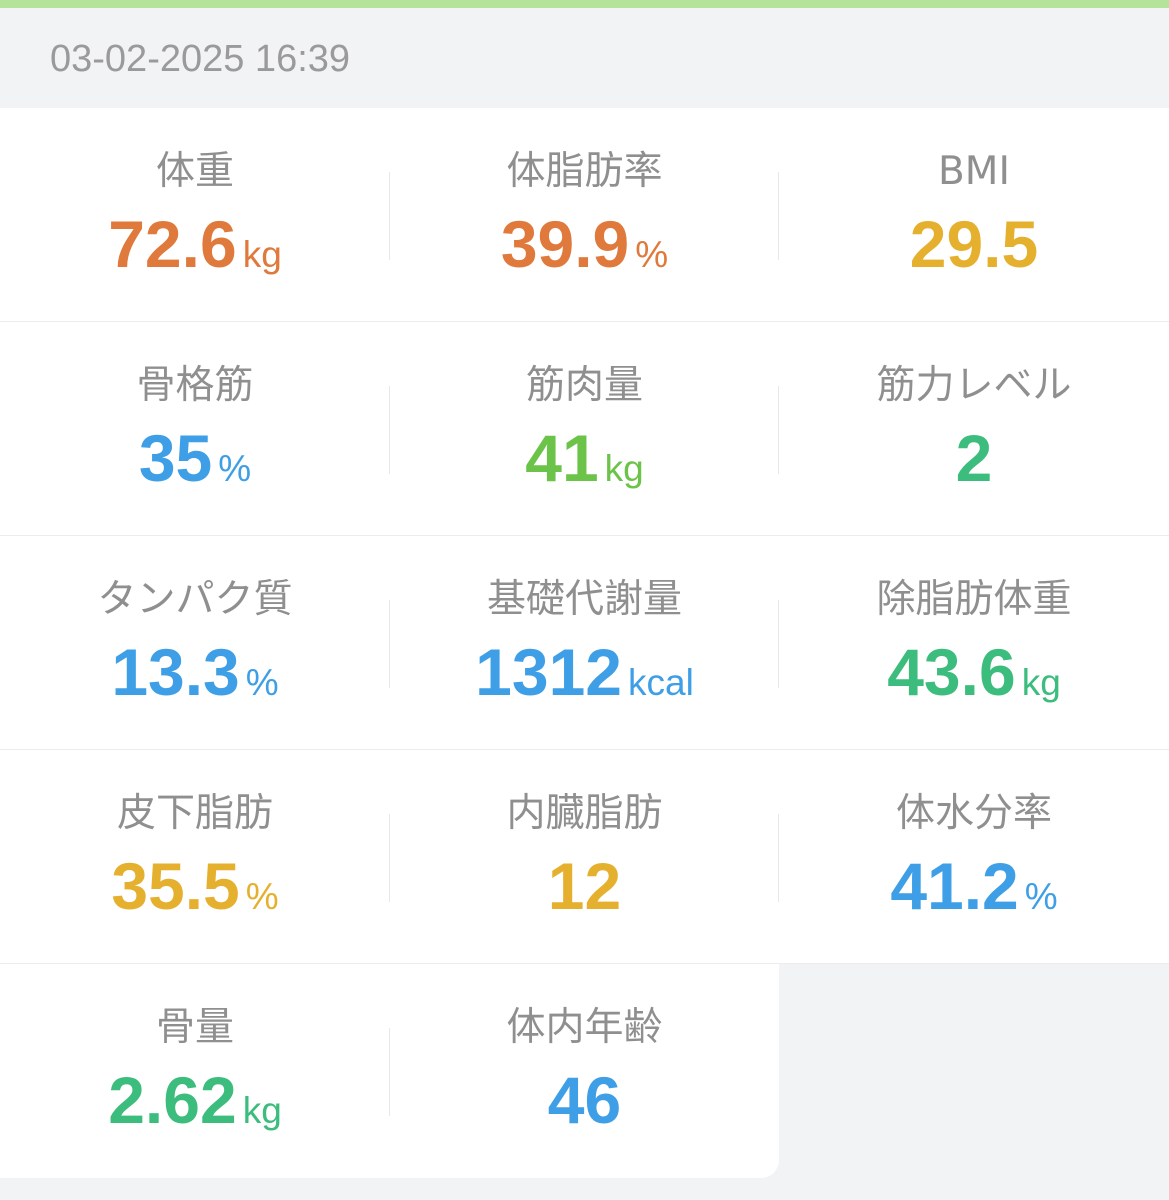 The image size is (1169, 1200). I want to click on metric-bmi: BMI 29.5, so click(974, 215).